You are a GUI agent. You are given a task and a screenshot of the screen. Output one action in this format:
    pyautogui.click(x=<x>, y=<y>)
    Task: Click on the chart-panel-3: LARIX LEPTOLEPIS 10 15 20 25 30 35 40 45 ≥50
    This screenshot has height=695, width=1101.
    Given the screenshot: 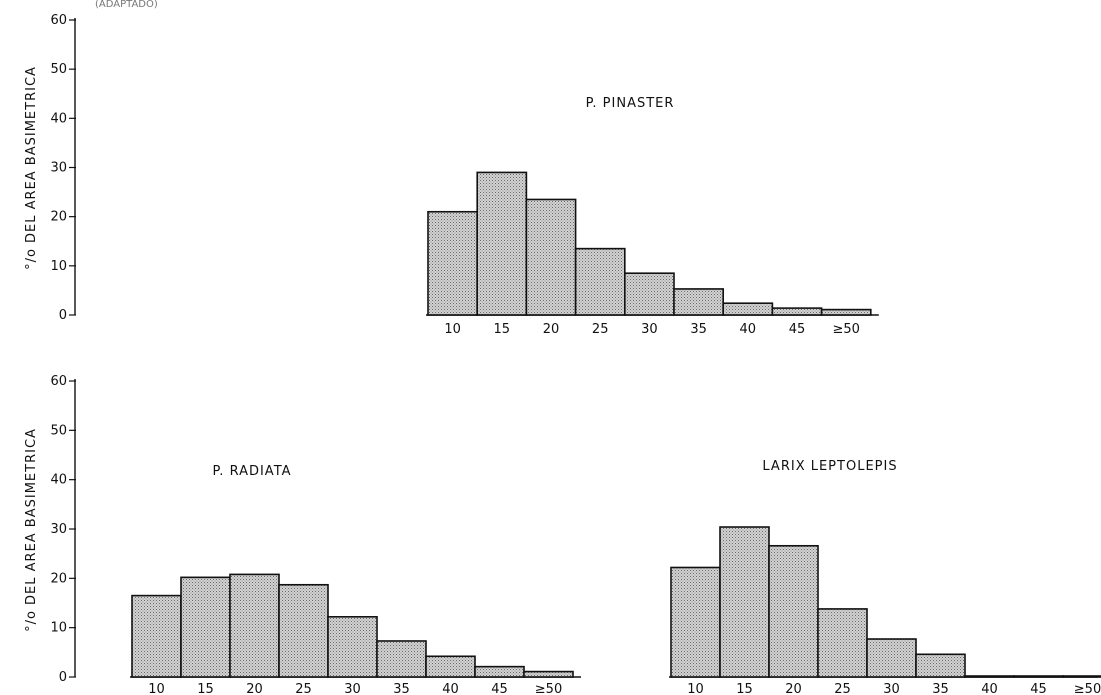 What is the action you would take?
    pyautogui.click(x=885, y=577)
    